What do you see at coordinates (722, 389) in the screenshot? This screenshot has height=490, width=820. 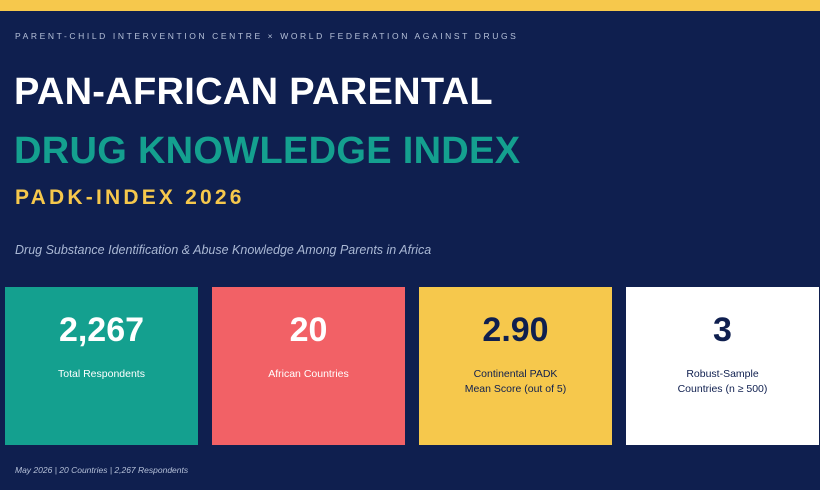 I see `stat-label-line-2: Countries (n ≥ 500)` at bounding box center [722, 389].